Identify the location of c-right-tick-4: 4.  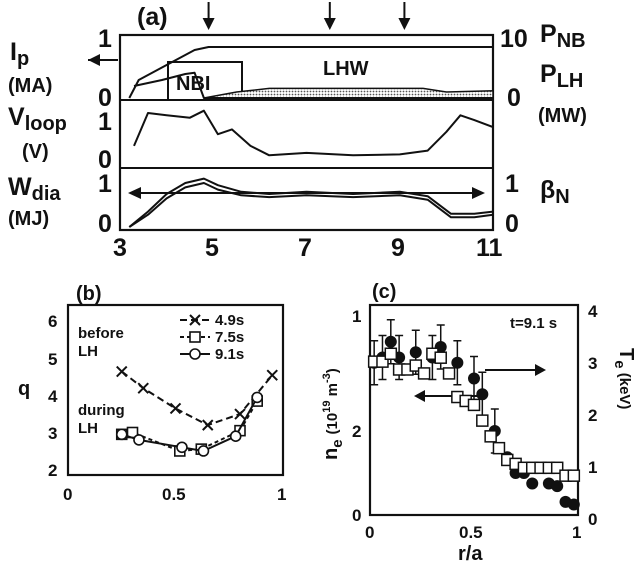
(593, 311).